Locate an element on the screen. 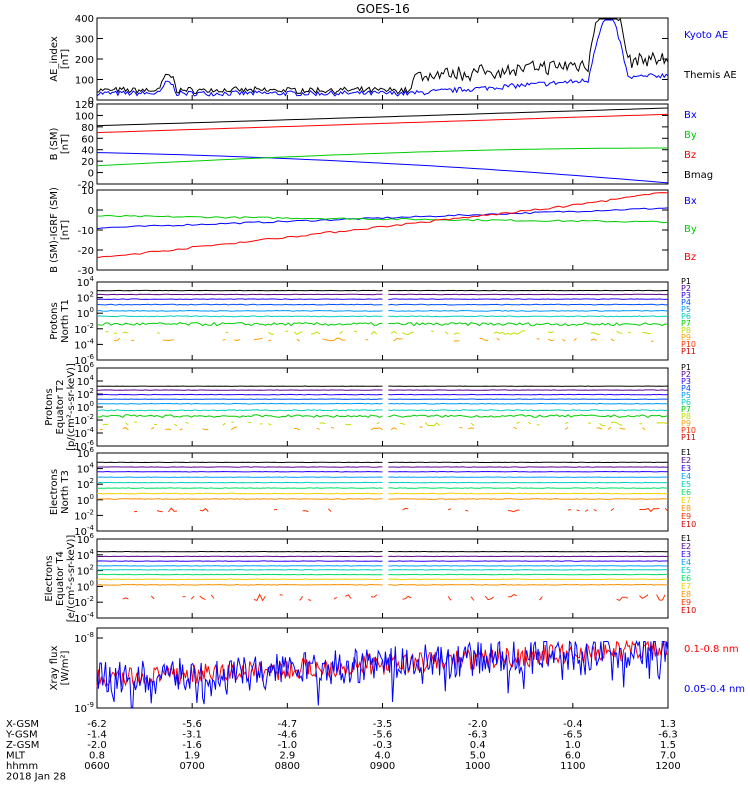 The image size is (750, 800). y-tick-exp: 0 is located at coordinates (92, 497).